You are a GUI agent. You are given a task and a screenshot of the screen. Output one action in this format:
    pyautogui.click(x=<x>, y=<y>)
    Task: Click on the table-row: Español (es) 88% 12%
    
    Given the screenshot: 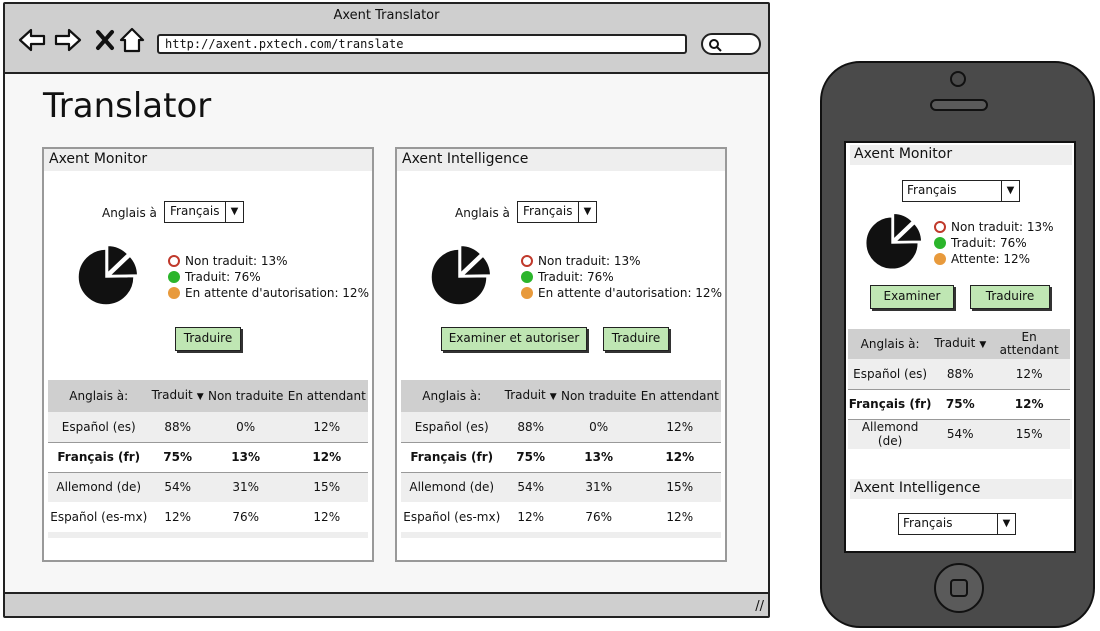 What is the action you would take?
    pyautogui.click(x=959, y=374)
    